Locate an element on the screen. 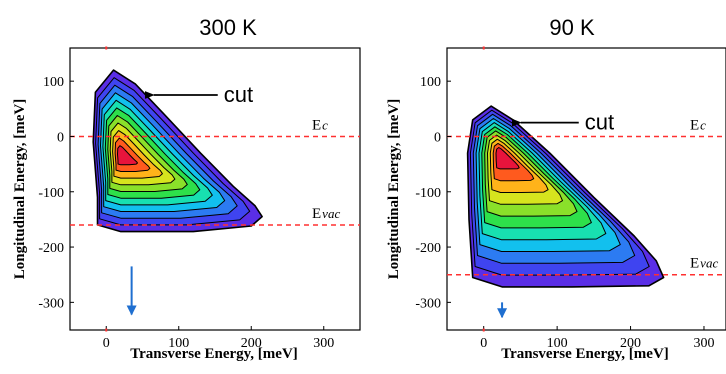 The height and width of the screenshot is (374, 726). y-axis-label-300k: Longitudinal Energy, [meV] is located at coordinates (20, 189).